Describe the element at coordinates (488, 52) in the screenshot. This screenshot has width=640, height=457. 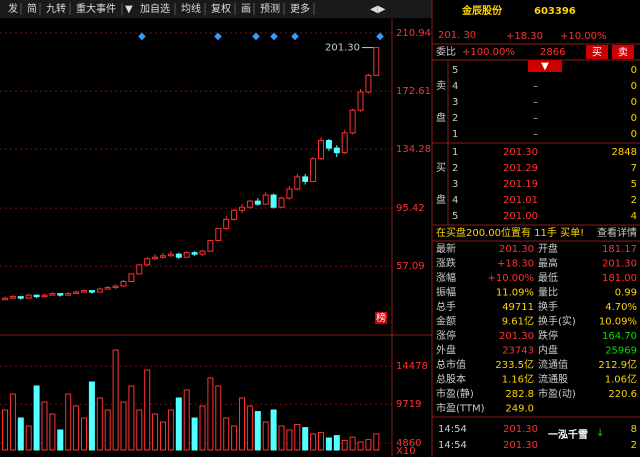
I see `ratio: +100.00%` at that location.